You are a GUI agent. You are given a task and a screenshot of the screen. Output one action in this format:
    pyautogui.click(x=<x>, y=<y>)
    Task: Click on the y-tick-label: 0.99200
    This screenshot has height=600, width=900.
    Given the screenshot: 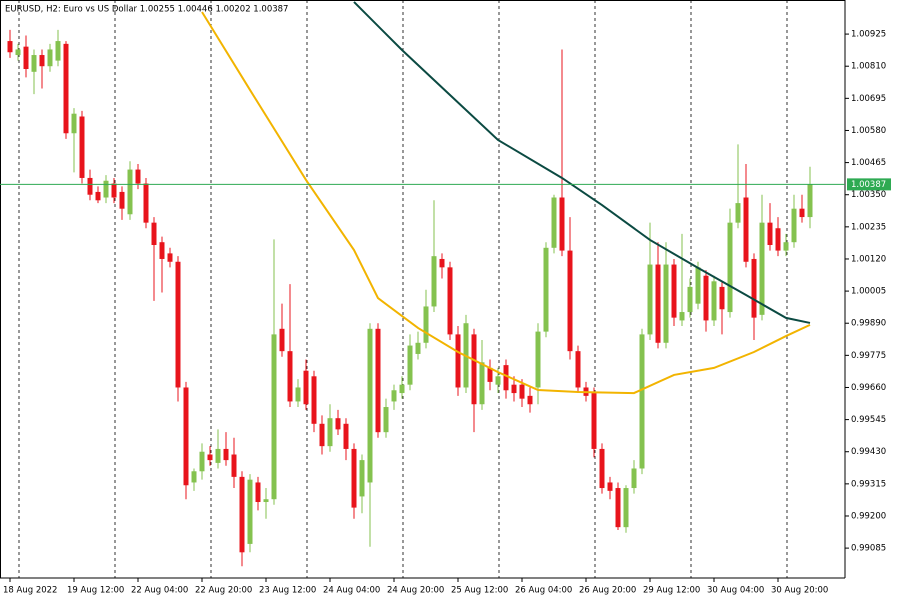 What is the action you would take?
    pyautogui.click(x=868, y=516)
    